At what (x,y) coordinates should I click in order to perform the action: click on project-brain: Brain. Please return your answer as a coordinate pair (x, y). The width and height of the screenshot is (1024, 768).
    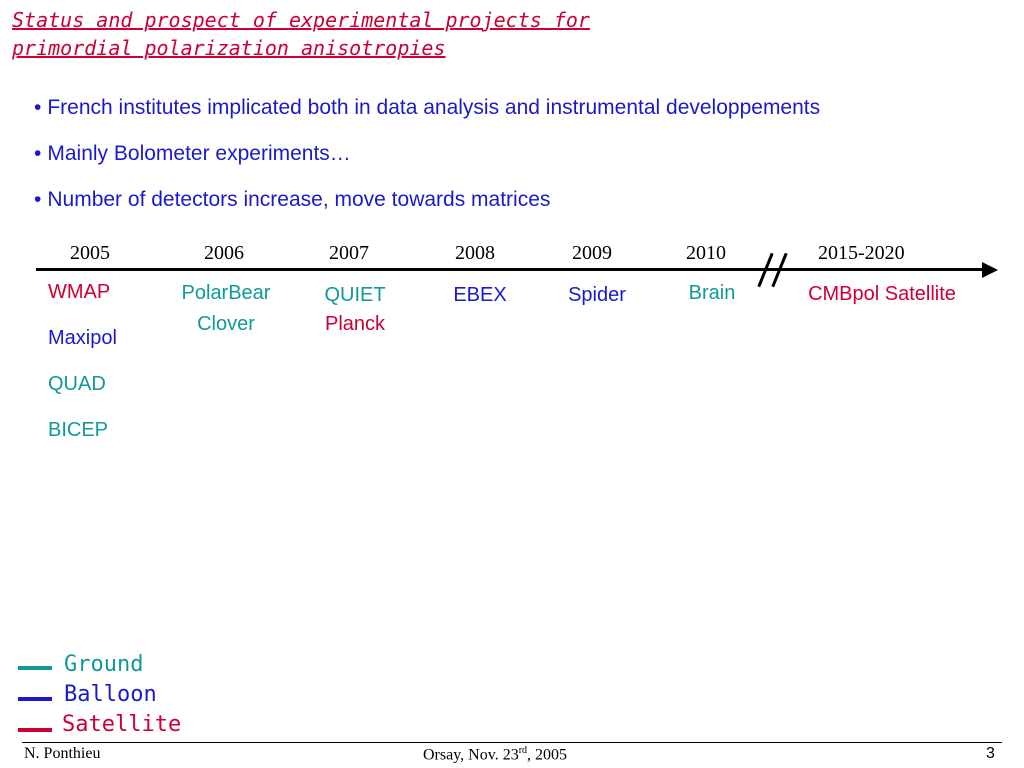
    Looking at the image, I should click on (712, 293).